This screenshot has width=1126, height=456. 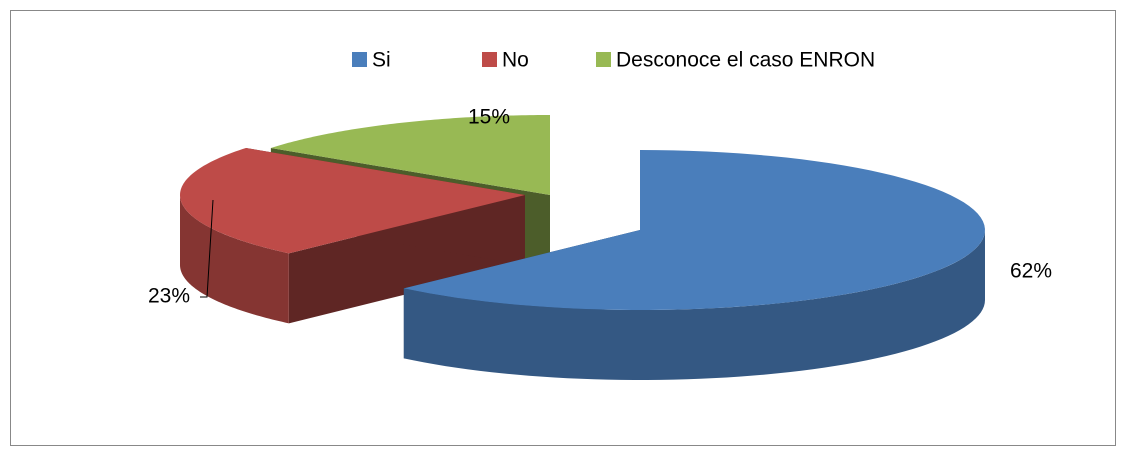 I want to click on legend-label: Si, so click(x=381, y=60).